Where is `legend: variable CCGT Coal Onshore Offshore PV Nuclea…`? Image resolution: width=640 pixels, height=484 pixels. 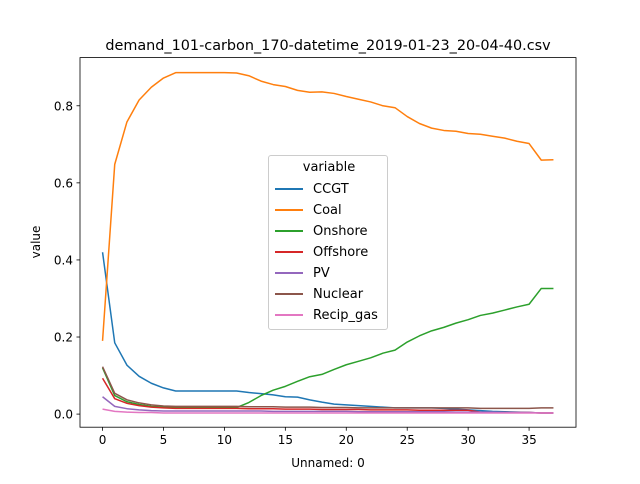 legend: variable CCGT Coal Onshore Offshore PV Nuclea… is located at coordinates (328, 242).